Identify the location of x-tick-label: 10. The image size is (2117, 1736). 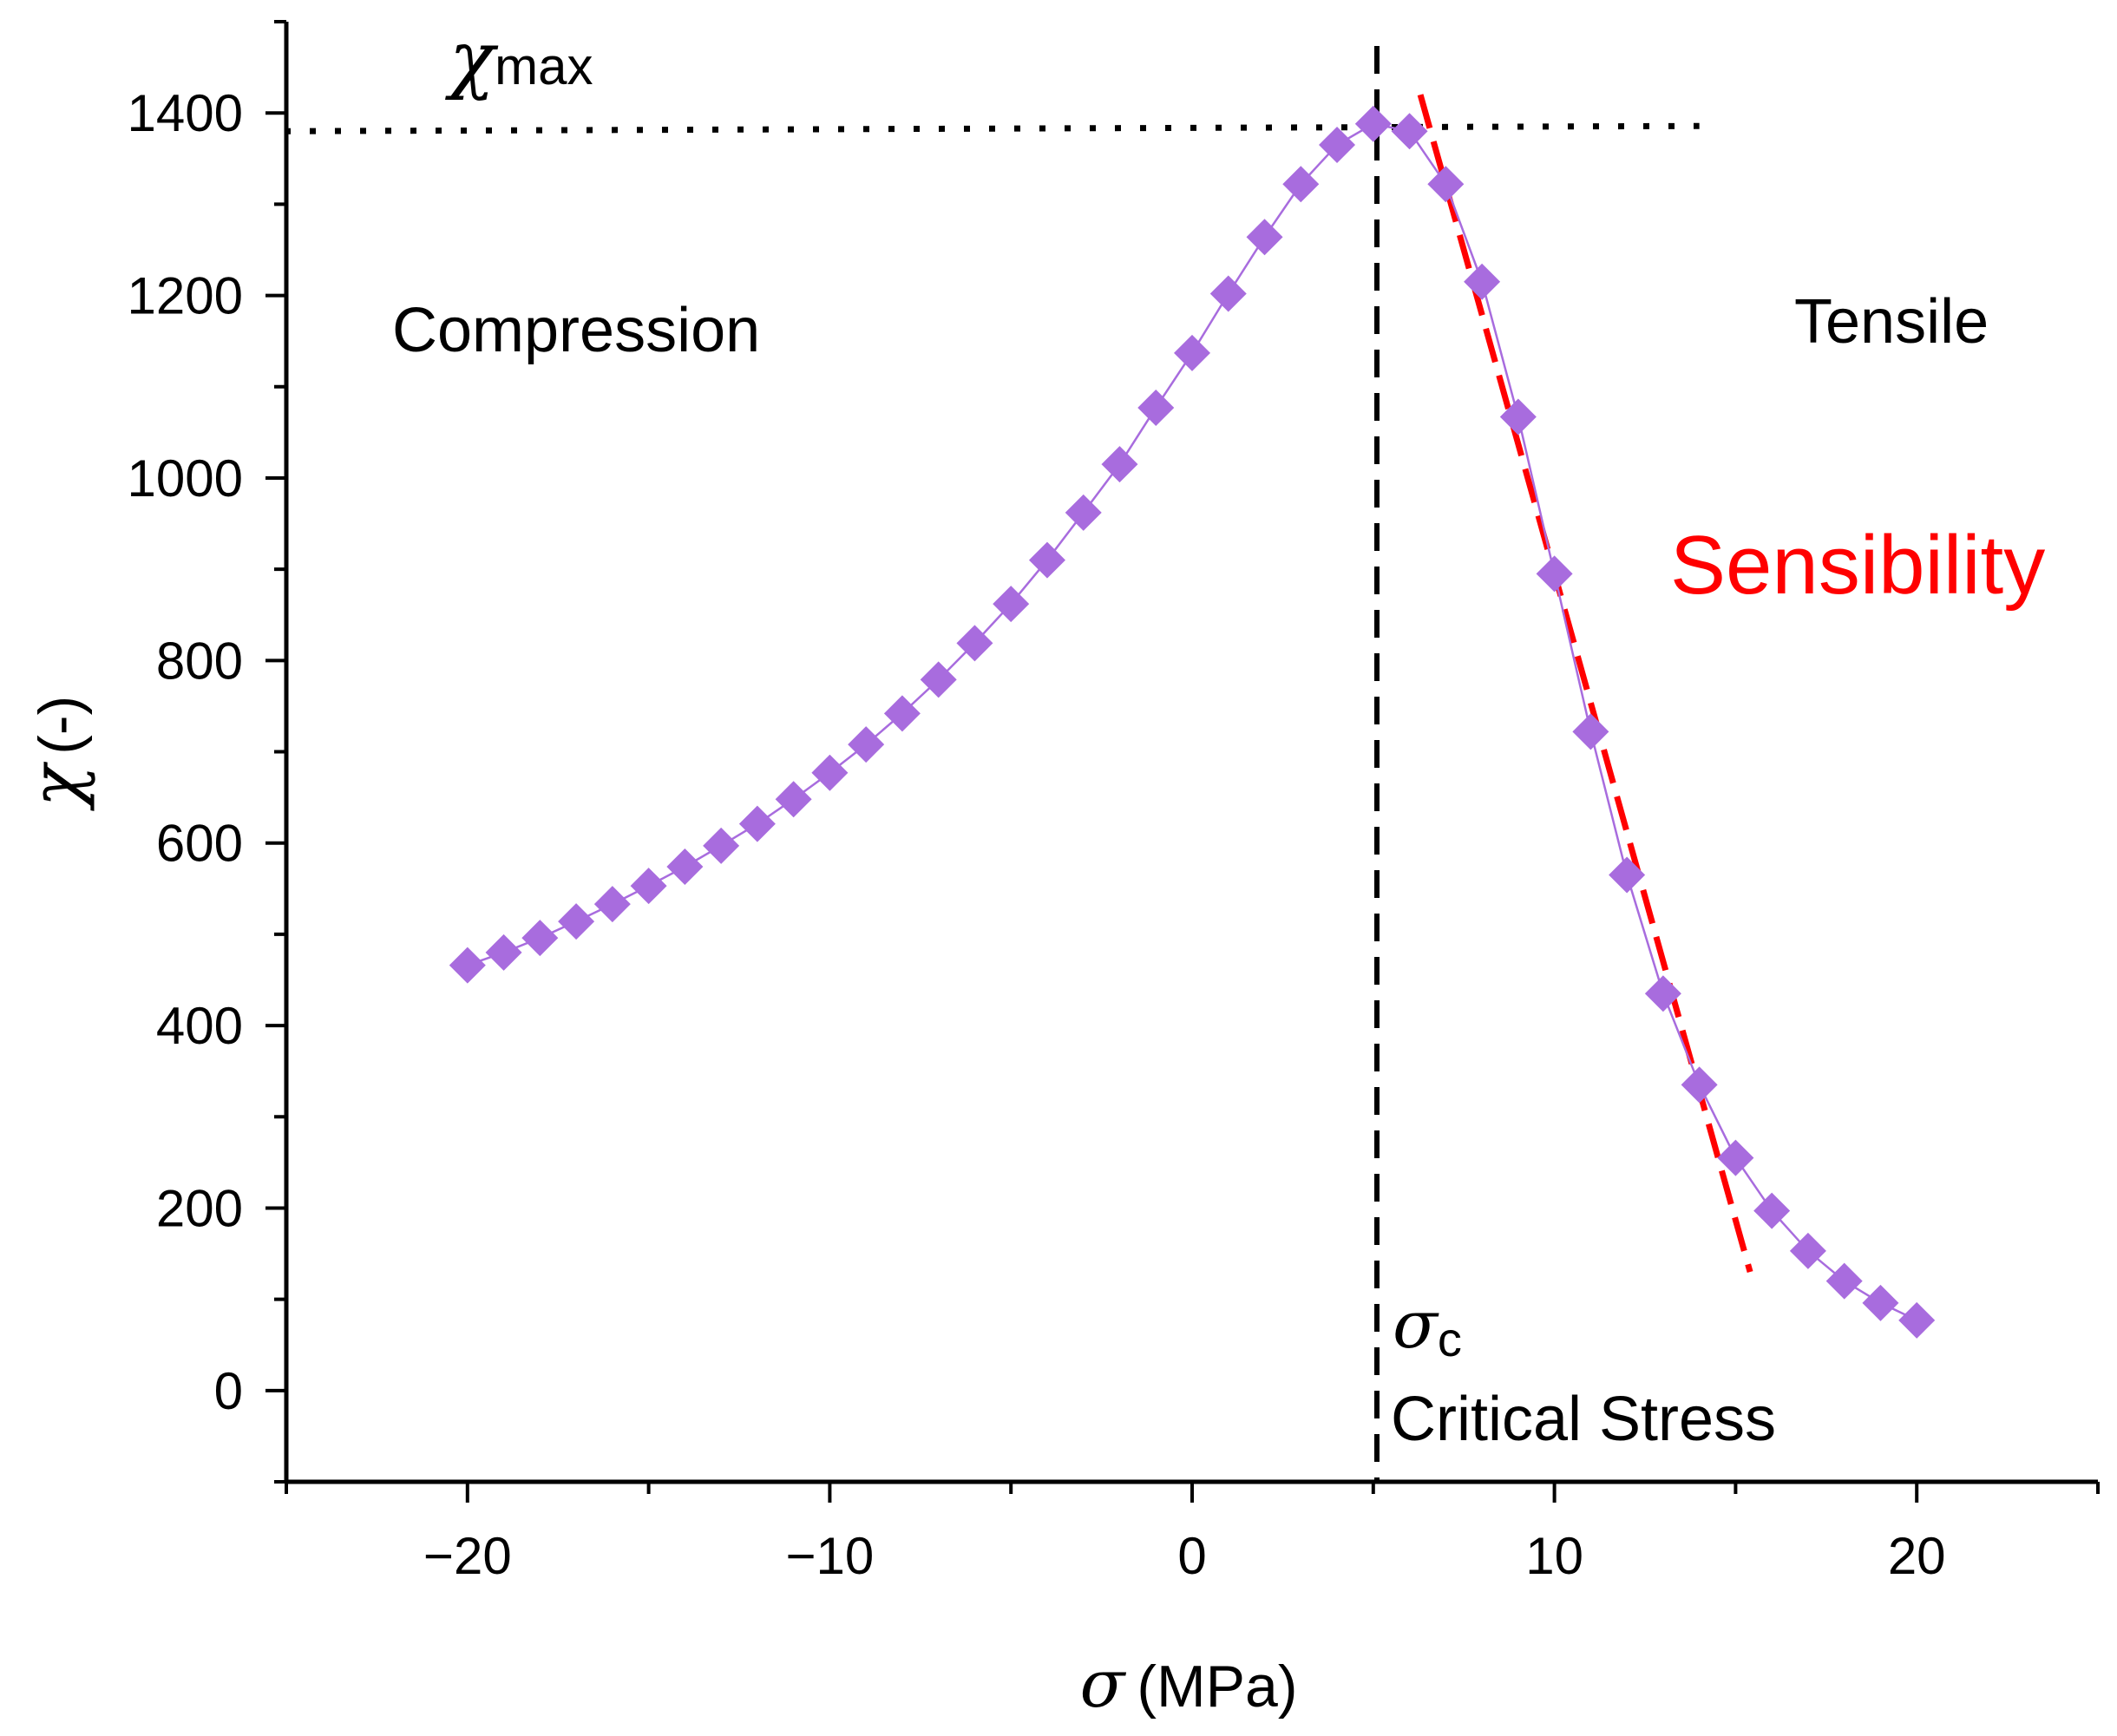
(1554, 1556).